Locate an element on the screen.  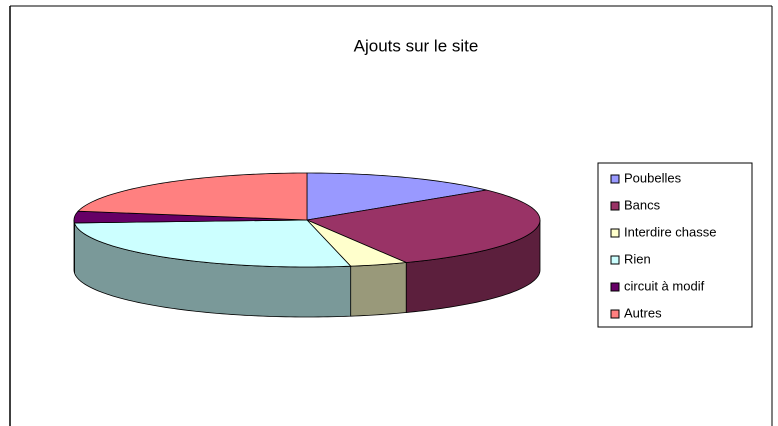
legend-box is located at coordinates (675, 245).